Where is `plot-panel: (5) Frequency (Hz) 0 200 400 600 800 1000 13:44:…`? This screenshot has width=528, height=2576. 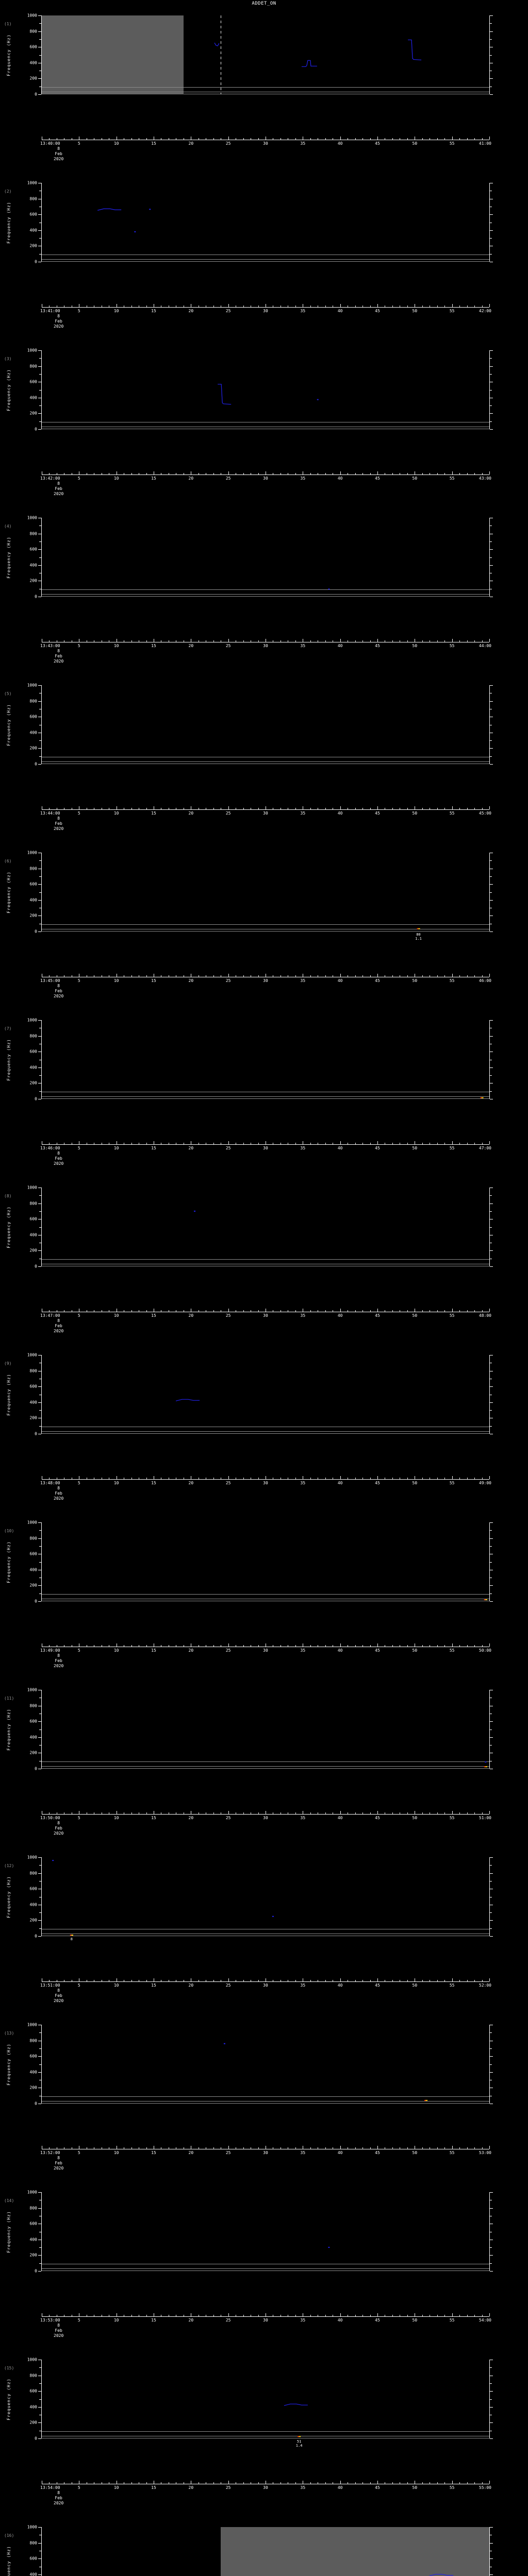
plot-panel: (5) Frequency (Hz) 0 200 400 600 800 1000 13:44:… is located at coordinates (264, 761).